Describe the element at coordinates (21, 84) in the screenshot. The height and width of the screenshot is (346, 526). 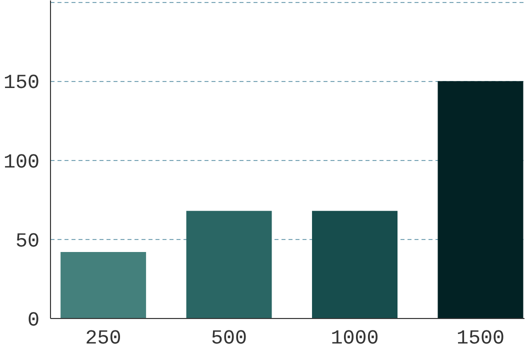
I see `y-tick-label: 150` at that location.